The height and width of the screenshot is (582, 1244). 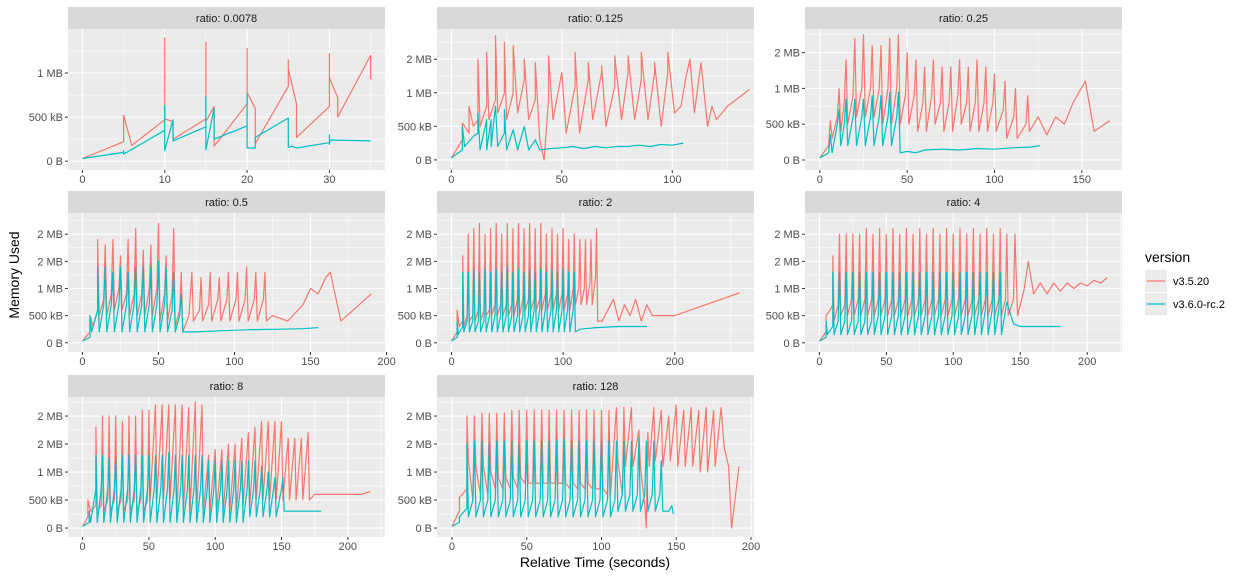 I want to click on facet-label: ratio: 128, so click(x=596, y=387).